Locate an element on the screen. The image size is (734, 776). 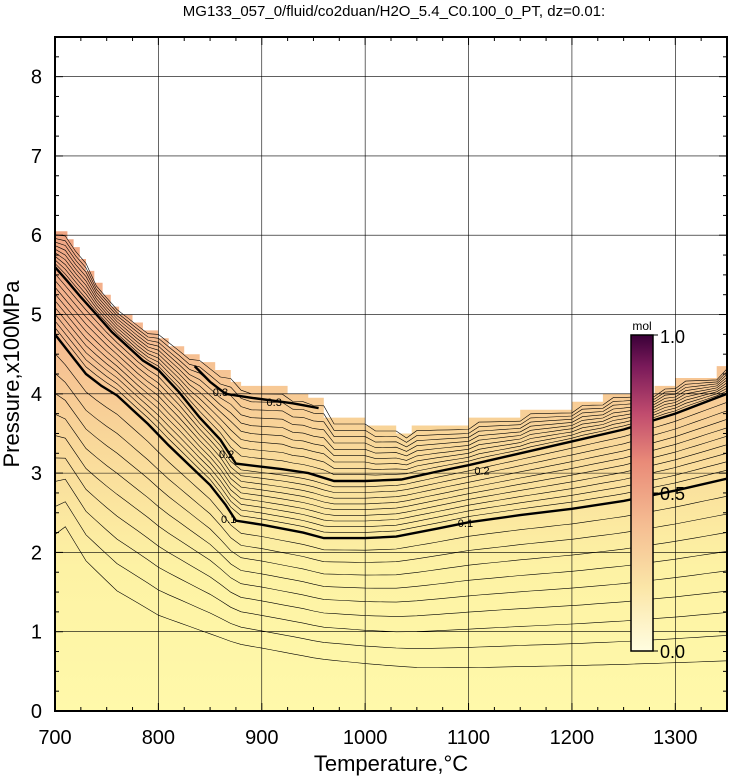
contour-label-0-0: 0.1 is located at coordinates (228, 520).